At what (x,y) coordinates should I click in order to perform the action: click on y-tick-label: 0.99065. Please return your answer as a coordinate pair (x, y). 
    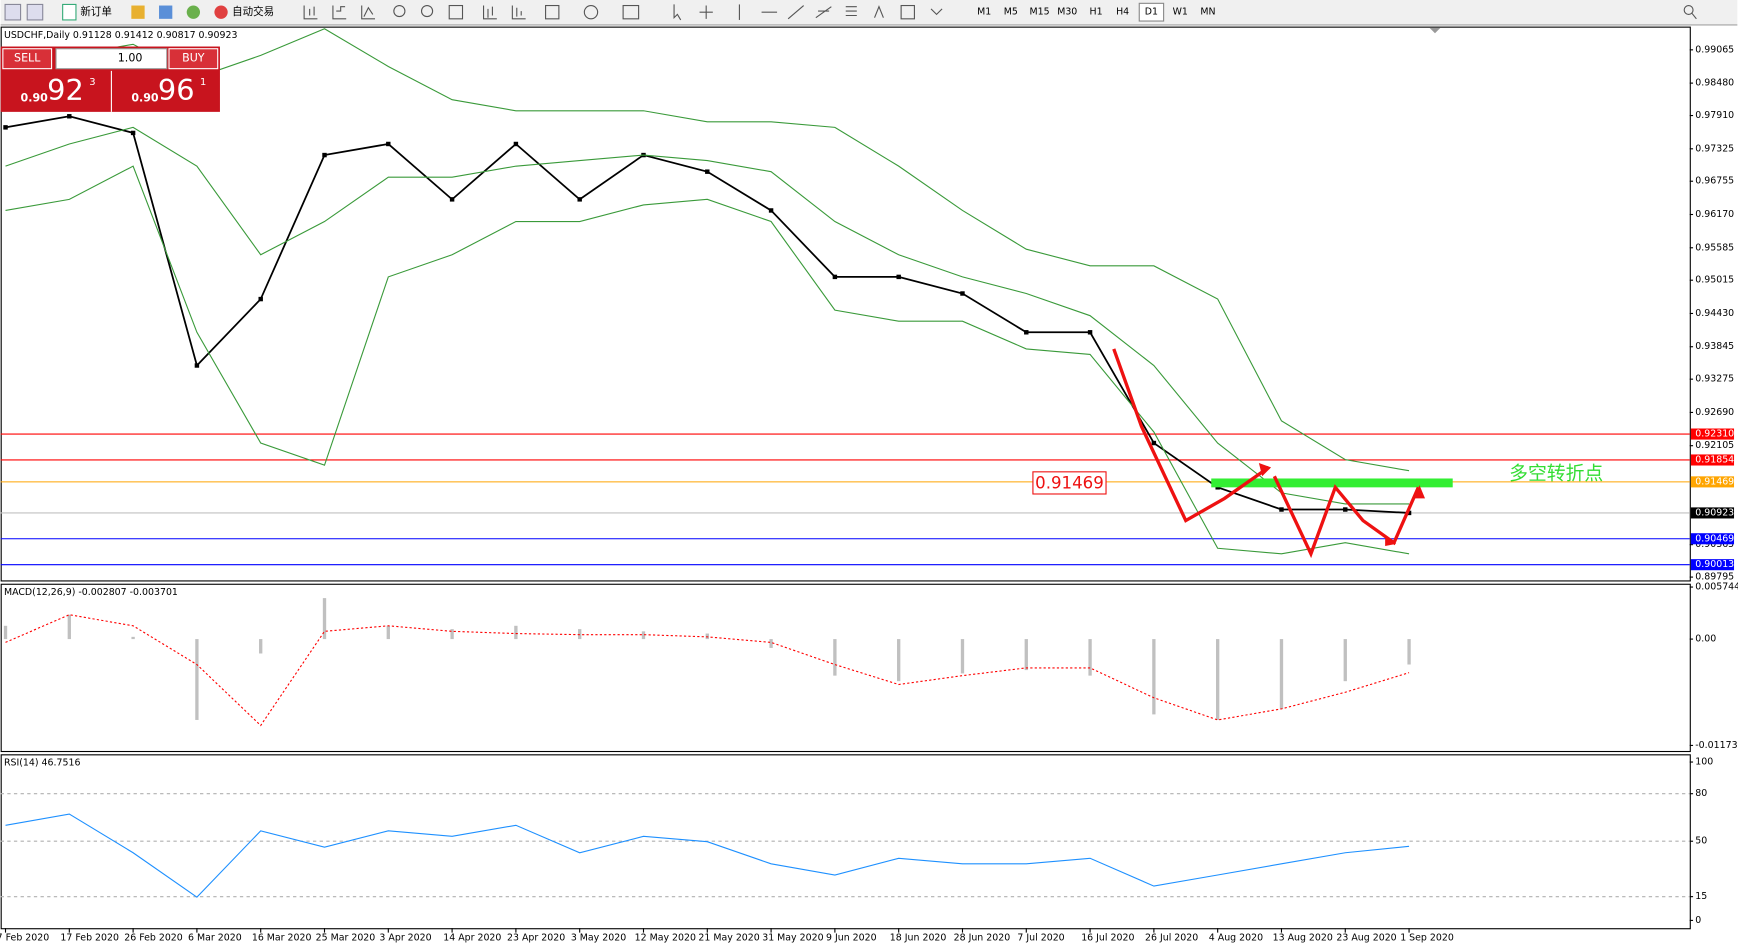
    Looking at the image, I should click on (1714, 49).